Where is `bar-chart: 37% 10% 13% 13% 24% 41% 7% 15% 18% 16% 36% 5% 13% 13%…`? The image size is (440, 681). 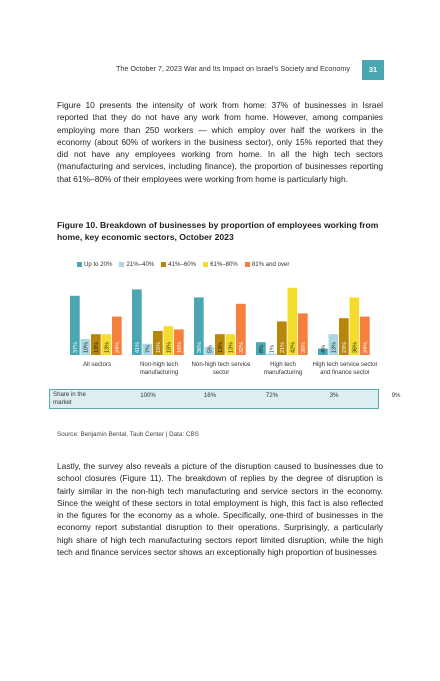
bar-chart: 37% 10% 13% 13% 24% 41% 7% 15% 18% 16% 36% 5% 13% 13%… is located at coordinates (220, 321).